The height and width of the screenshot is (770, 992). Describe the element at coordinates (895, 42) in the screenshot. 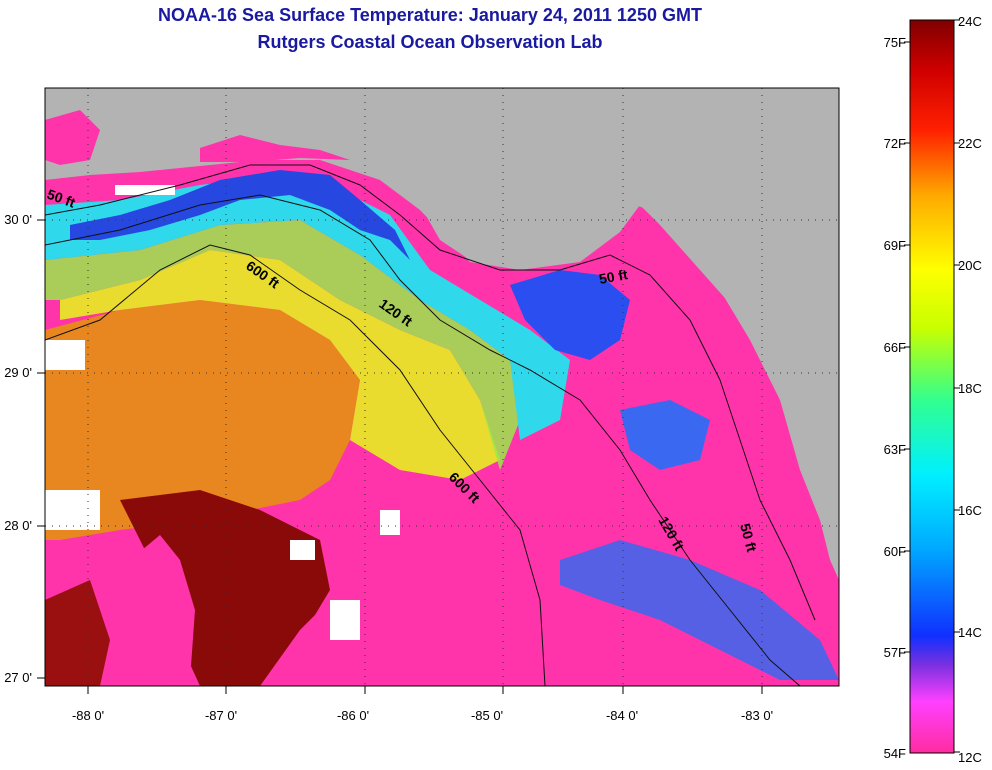

I see `colorbar-f-label: 75F` at that location.